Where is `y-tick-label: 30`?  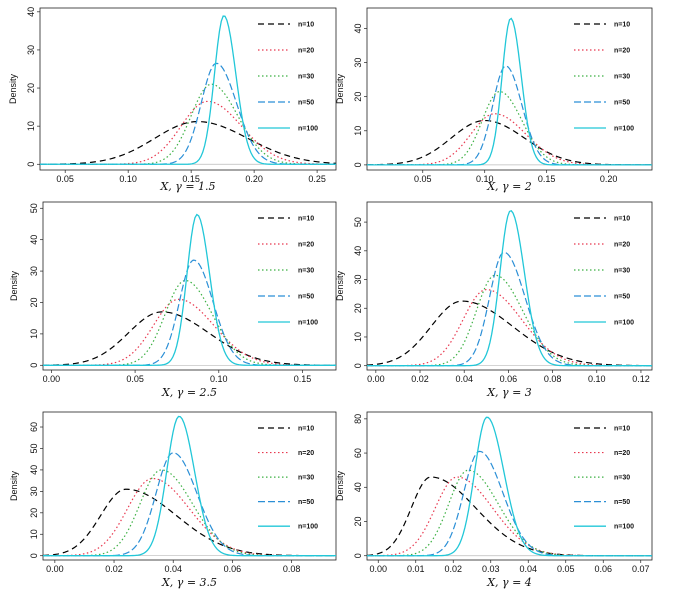 y-tick-label: 30 is located at coordinates (34, 271).